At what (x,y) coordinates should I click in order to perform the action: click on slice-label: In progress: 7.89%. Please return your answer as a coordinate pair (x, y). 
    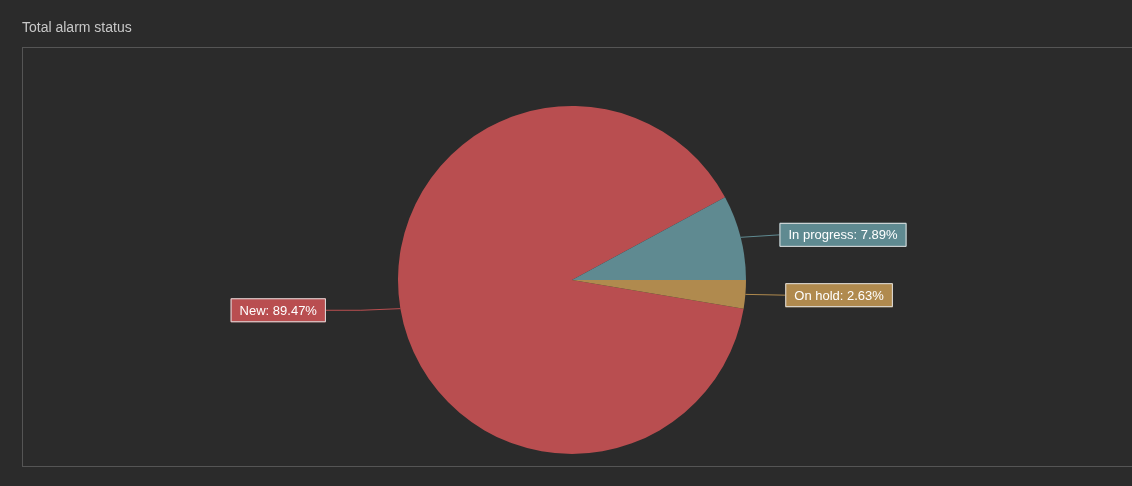
    Looking at the image, I should click on (843, 235).